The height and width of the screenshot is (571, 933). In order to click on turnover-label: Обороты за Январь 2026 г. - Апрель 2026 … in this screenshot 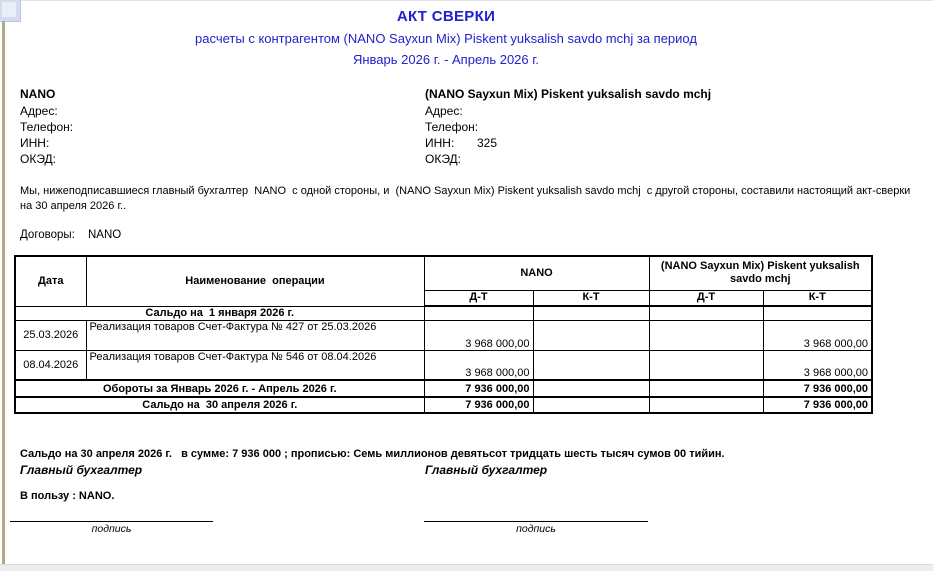, I will do `click(219, 388)`.